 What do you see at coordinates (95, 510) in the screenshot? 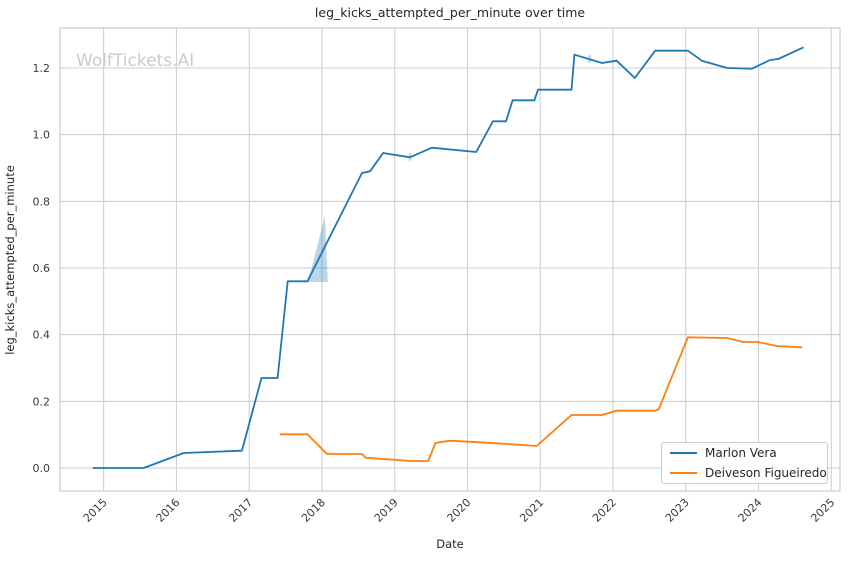
I see `x-tick-label: 2015` at bounding box center [95, 510].